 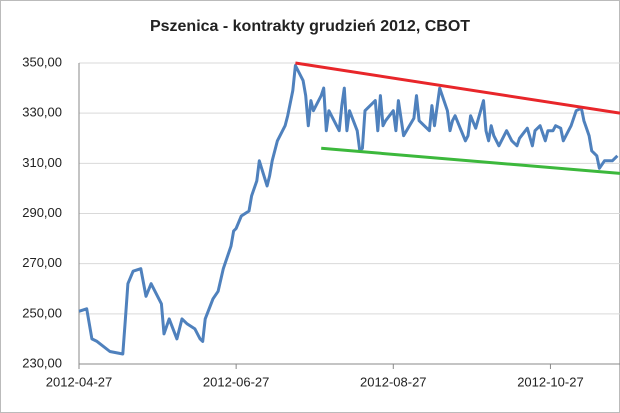 I want to click on chart-title: Pszenica - kontrakty grudzień 2012, CBOT, so click(x=310, y=26).